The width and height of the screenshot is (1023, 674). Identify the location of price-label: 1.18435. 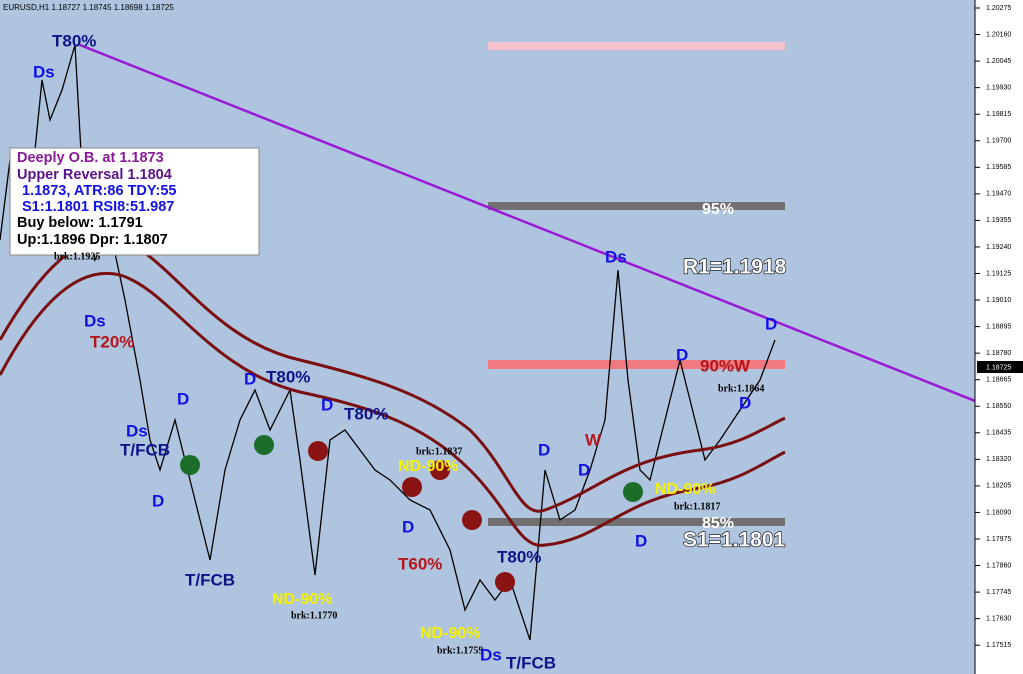
(998, 433).